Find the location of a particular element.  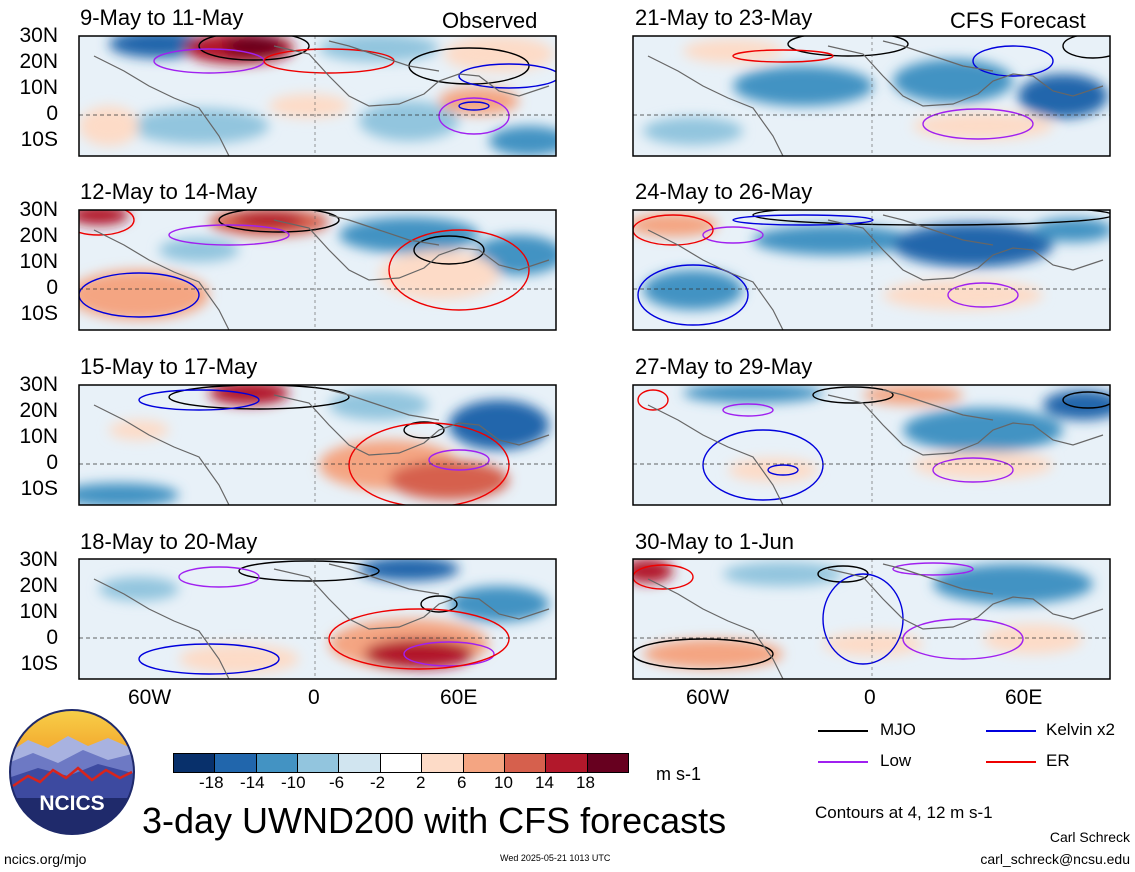

legend-line-er is located at coordinates (1011, 762).